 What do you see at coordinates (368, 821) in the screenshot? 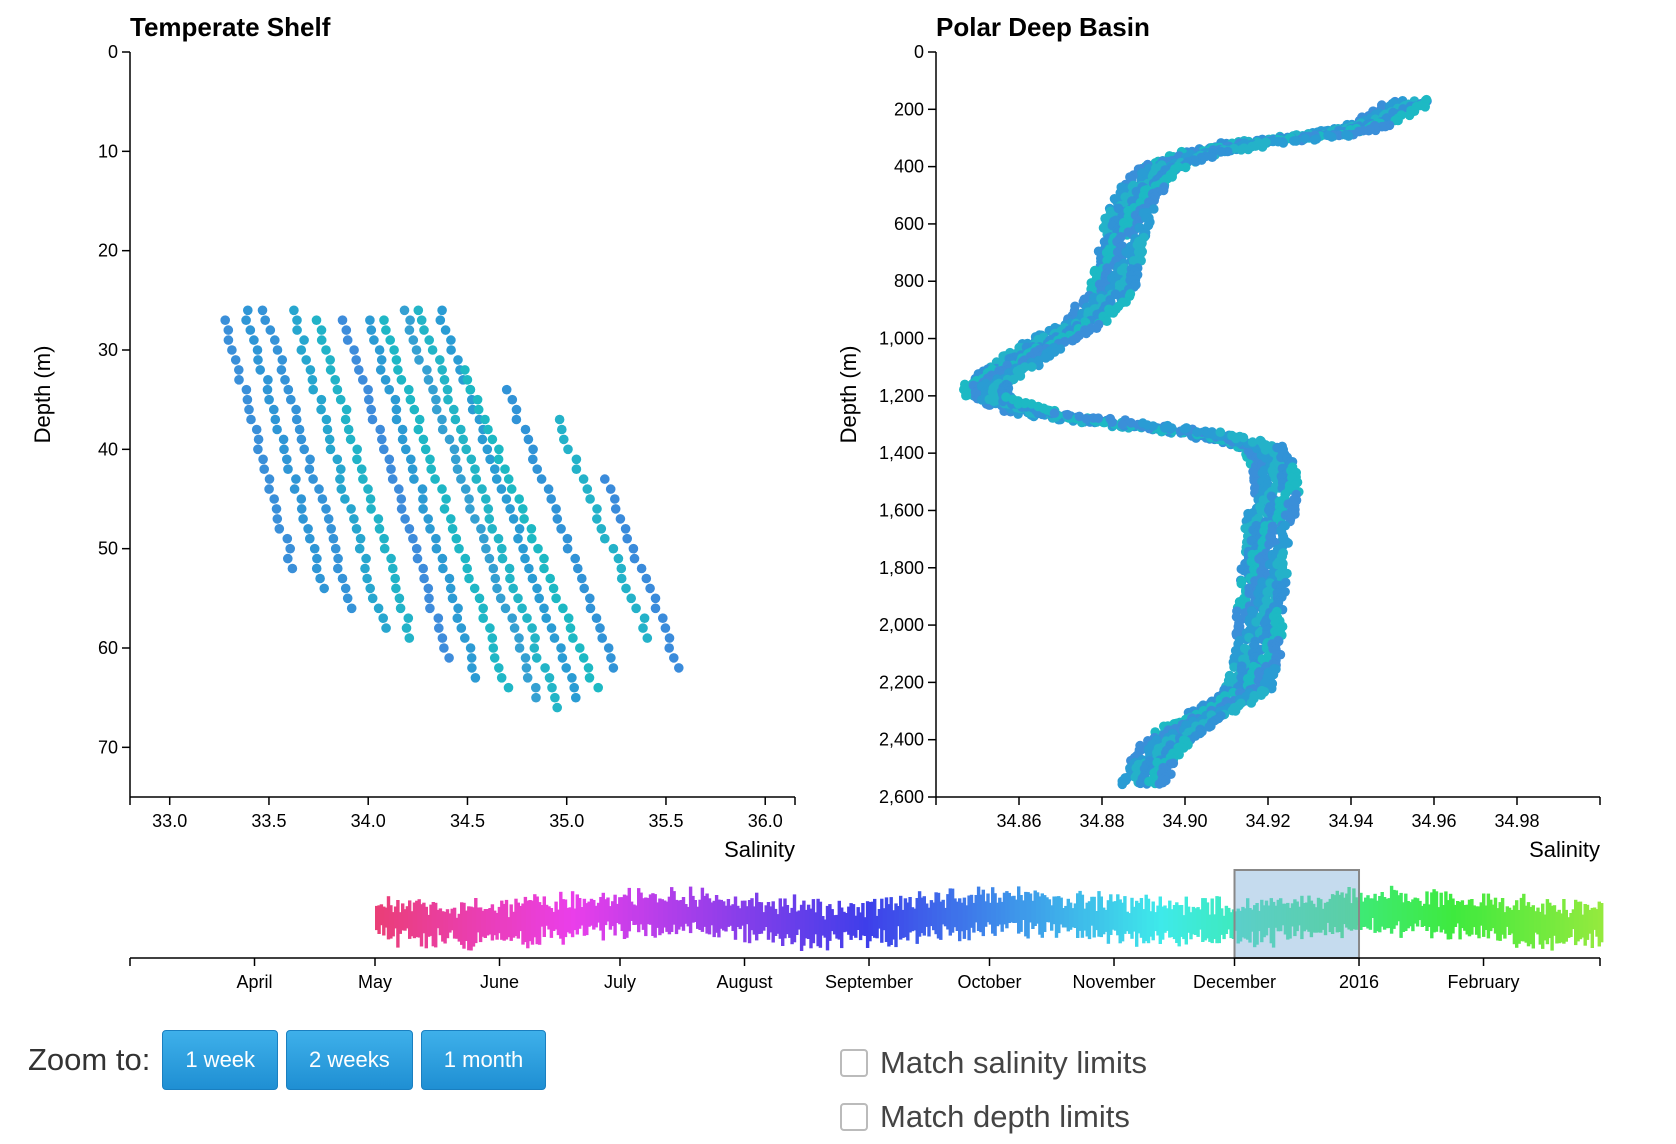
I see `x-tick-label: 34.0` at bounding box center [368, 821].